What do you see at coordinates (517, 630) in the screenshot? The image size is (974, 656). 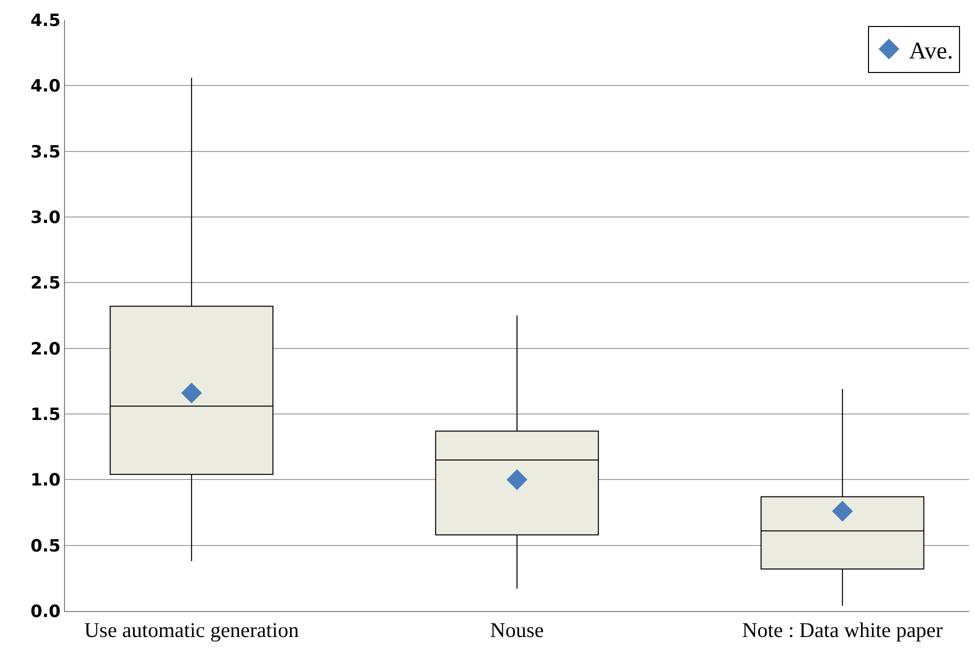 I see `x-tick-label: Nouse` at bounding box center [517, 630].